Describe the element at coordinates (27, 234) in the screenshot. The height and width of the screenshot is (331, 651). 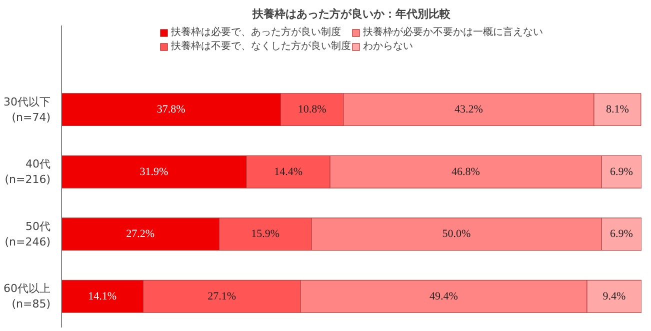
I see `y-tick-label: 50代 (n=246)` at that location.